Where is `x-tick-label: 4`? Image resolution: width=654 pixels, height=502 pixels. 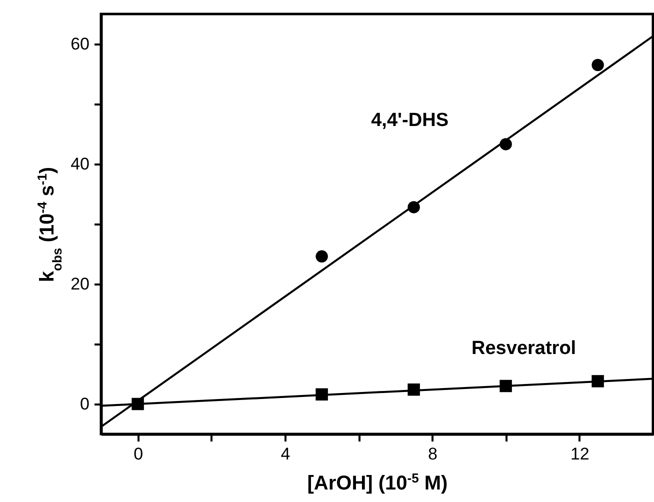 x-tick-label: 4 is located at coordinates (285, 454).